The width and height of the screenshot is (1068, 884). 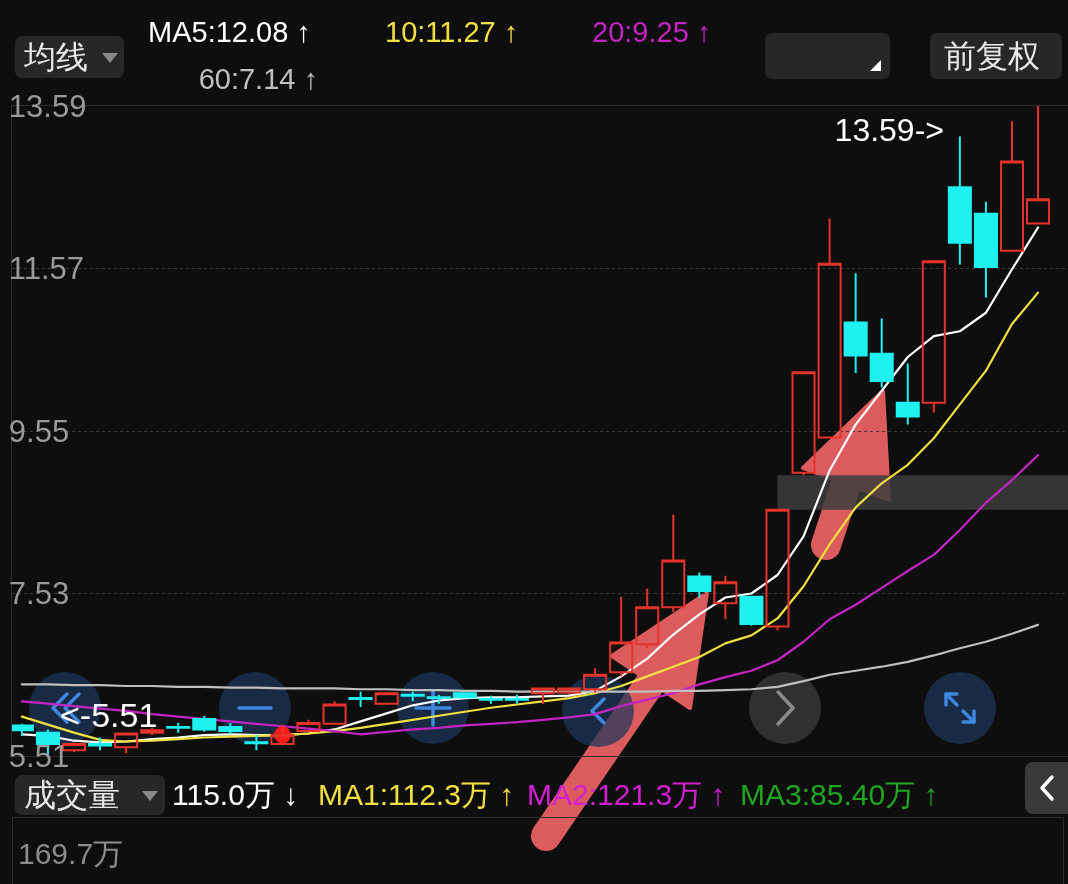 I want to click on text: 前复权, so click(x=992, y=56).